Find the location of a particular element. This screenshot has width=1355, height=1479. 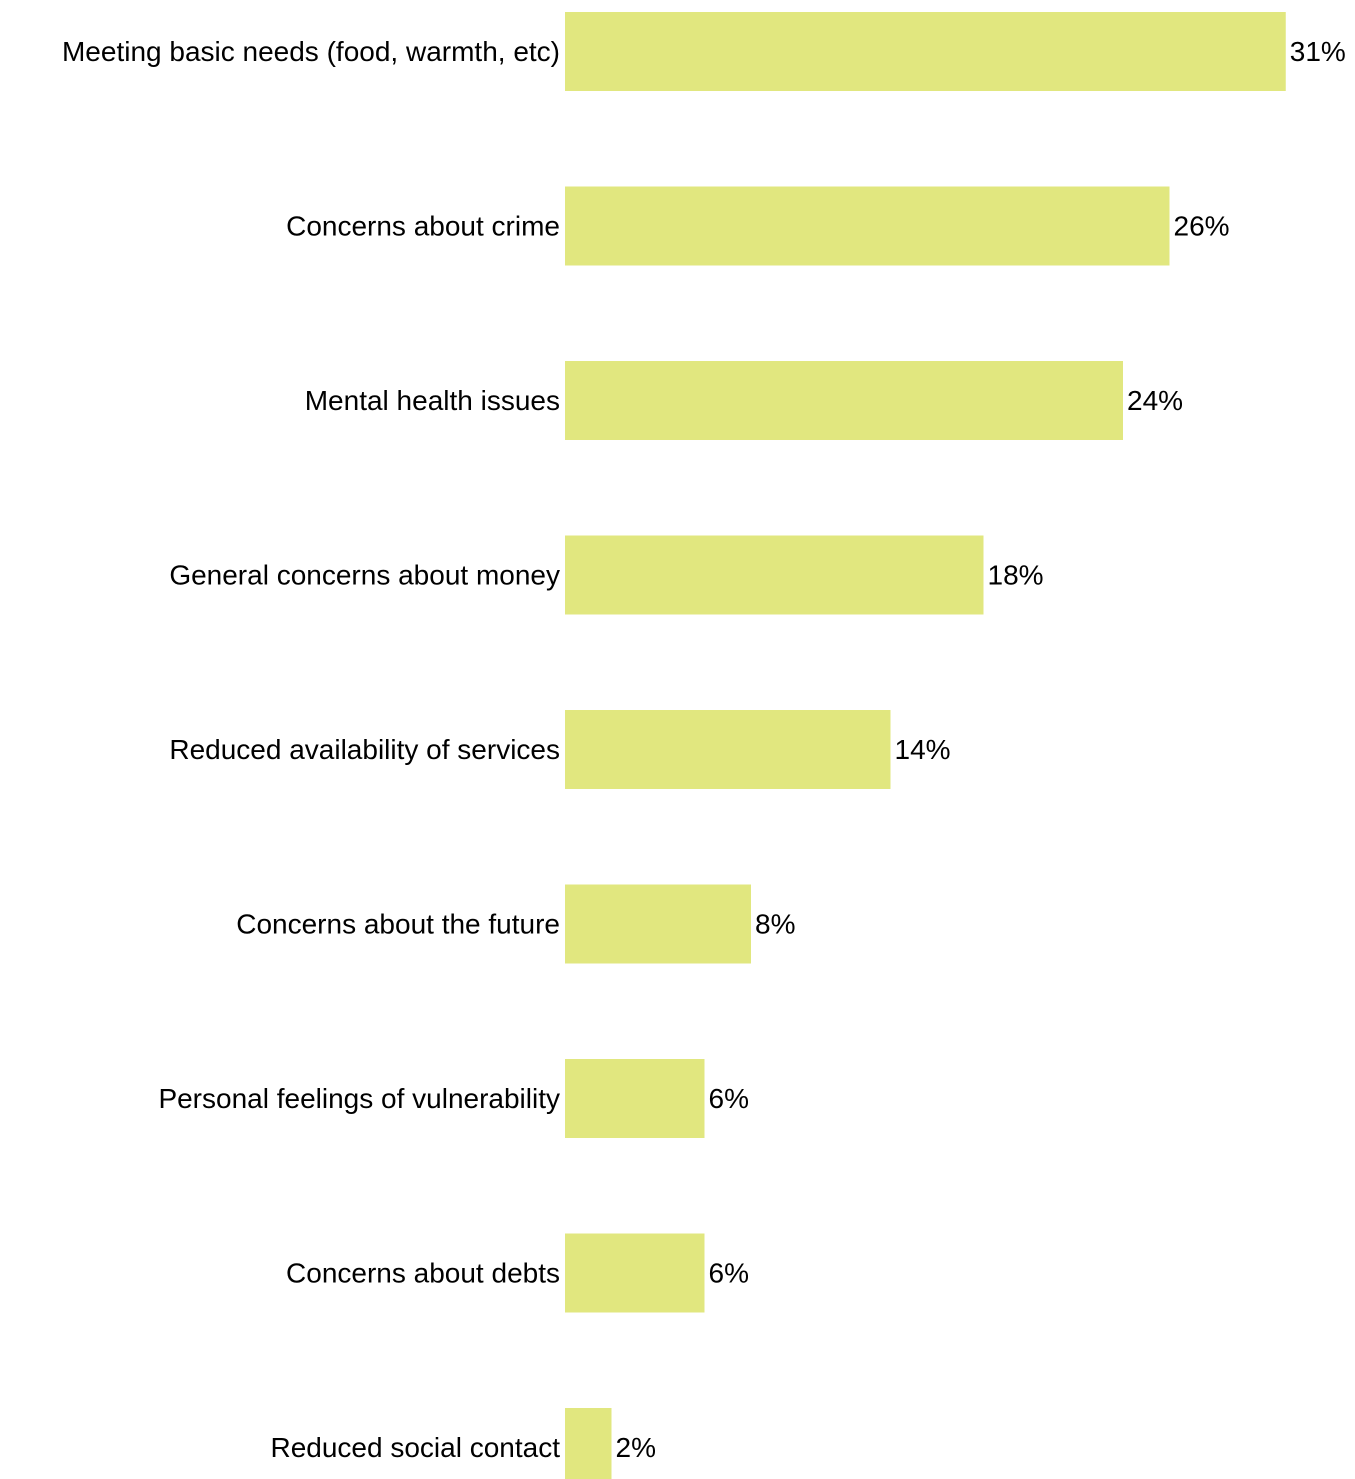

category-label: General concerns about money is located at coordinates (364, 575).